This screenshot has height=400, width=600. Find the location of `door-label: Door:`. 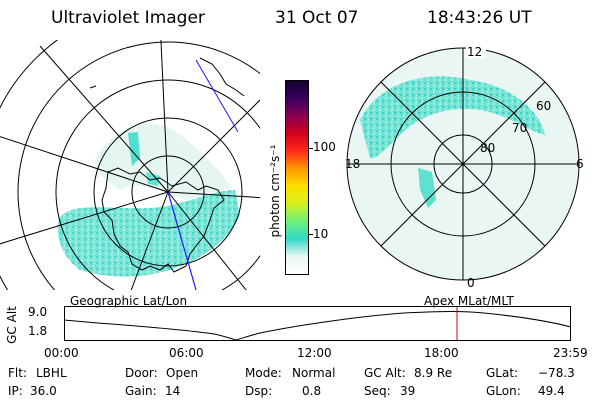

door-label: Door: is located at coordinates (141, 373).